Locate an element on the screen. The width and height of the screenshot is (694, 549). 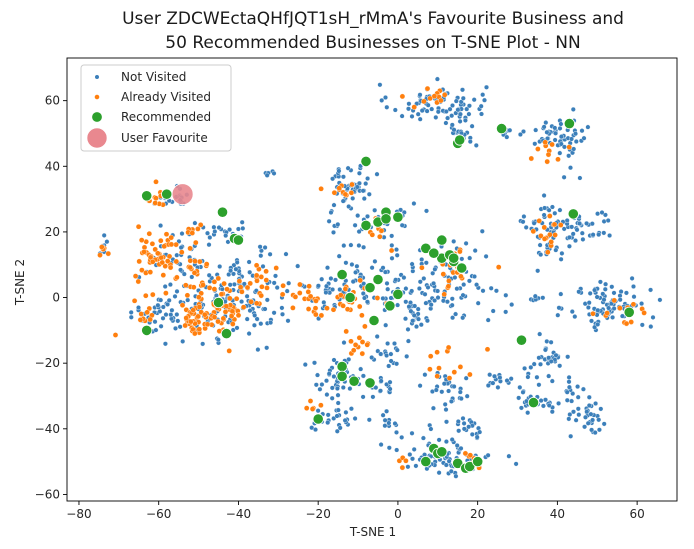
legend-marker-recommended is located at coordinates (97, 117).